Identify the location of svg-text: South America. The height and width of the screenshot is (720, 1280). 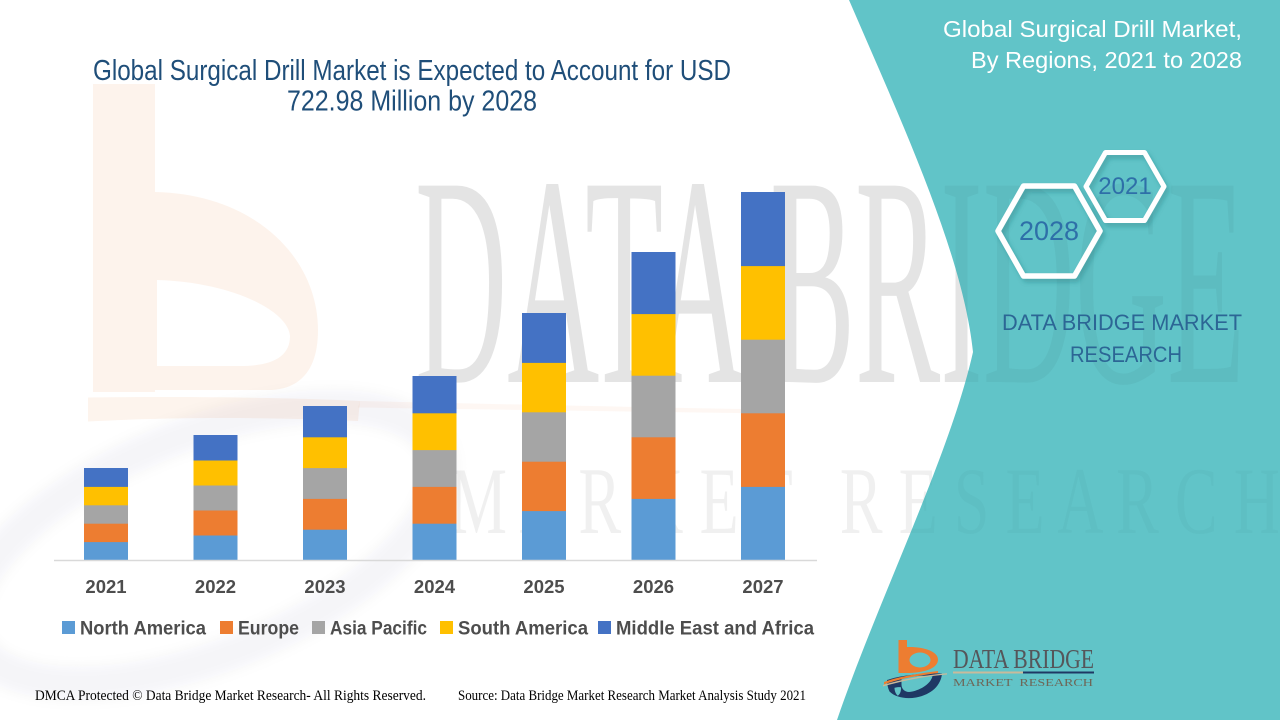
(523, 629).